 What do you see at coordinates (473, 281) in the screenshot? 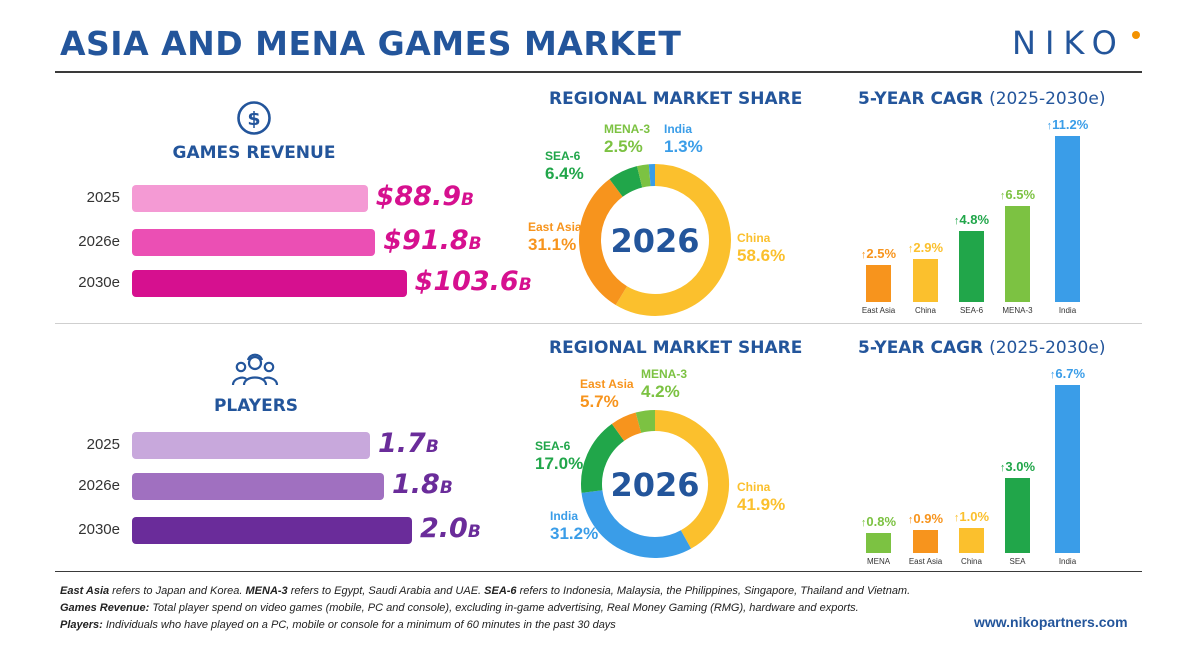
I see `bar-value-label: $103.6B` at bounding box center [473, 281].